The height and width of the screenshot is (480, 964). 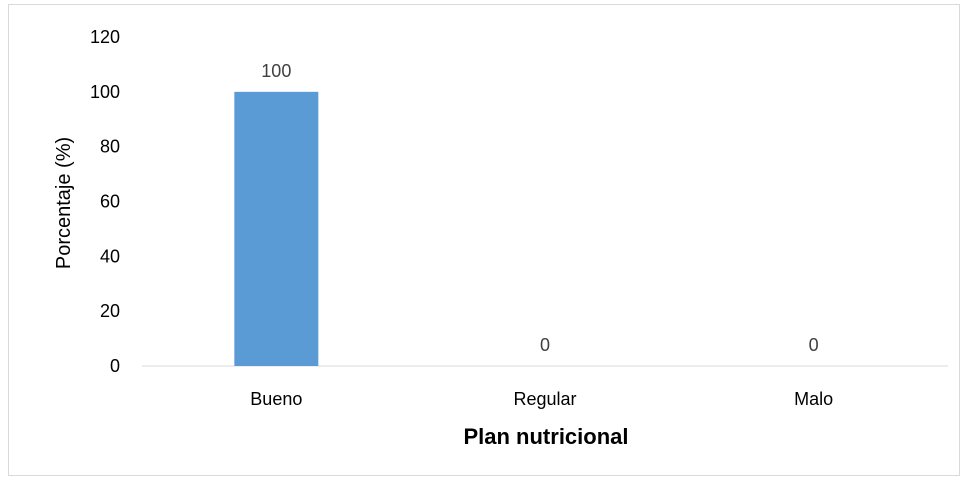 What do you see at coordinates (276, 399) in the screenshot?
I see `category-label-bueno: Bueno` at bounding box center [276, 399].